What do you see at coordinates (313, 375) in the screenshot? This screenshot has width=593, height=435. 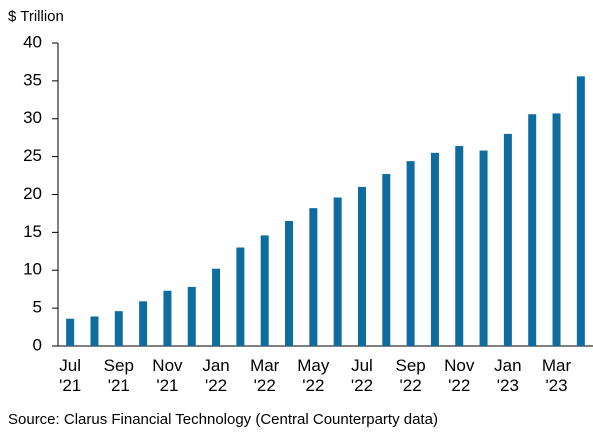 I see `x-tick-label: May '22` at bounding box center [313, 375].